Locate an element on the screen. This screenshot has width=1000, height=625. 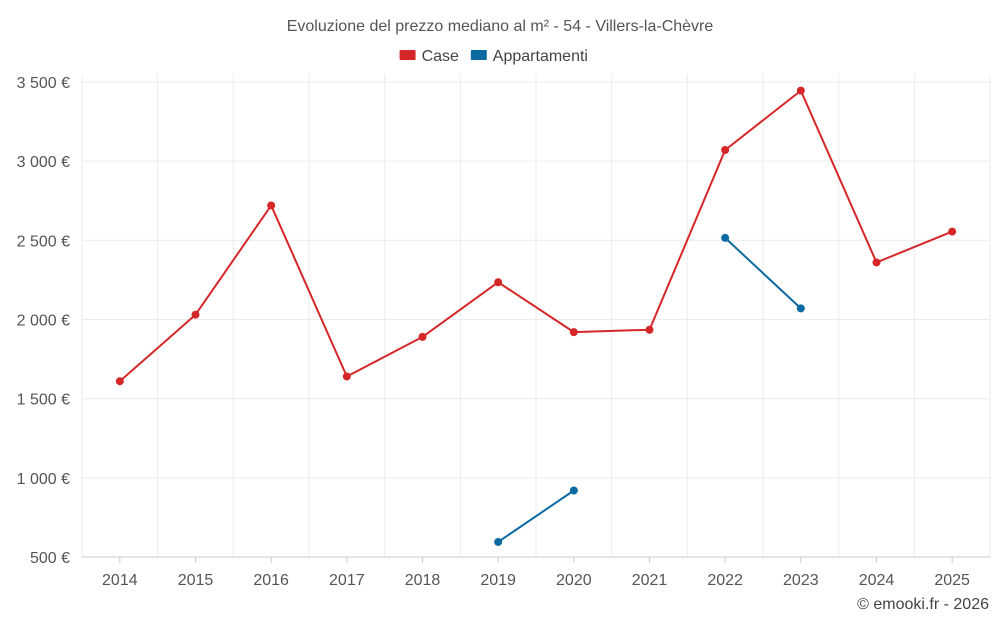
x-tick-label: 2024 is located at coordinates (877, 580).